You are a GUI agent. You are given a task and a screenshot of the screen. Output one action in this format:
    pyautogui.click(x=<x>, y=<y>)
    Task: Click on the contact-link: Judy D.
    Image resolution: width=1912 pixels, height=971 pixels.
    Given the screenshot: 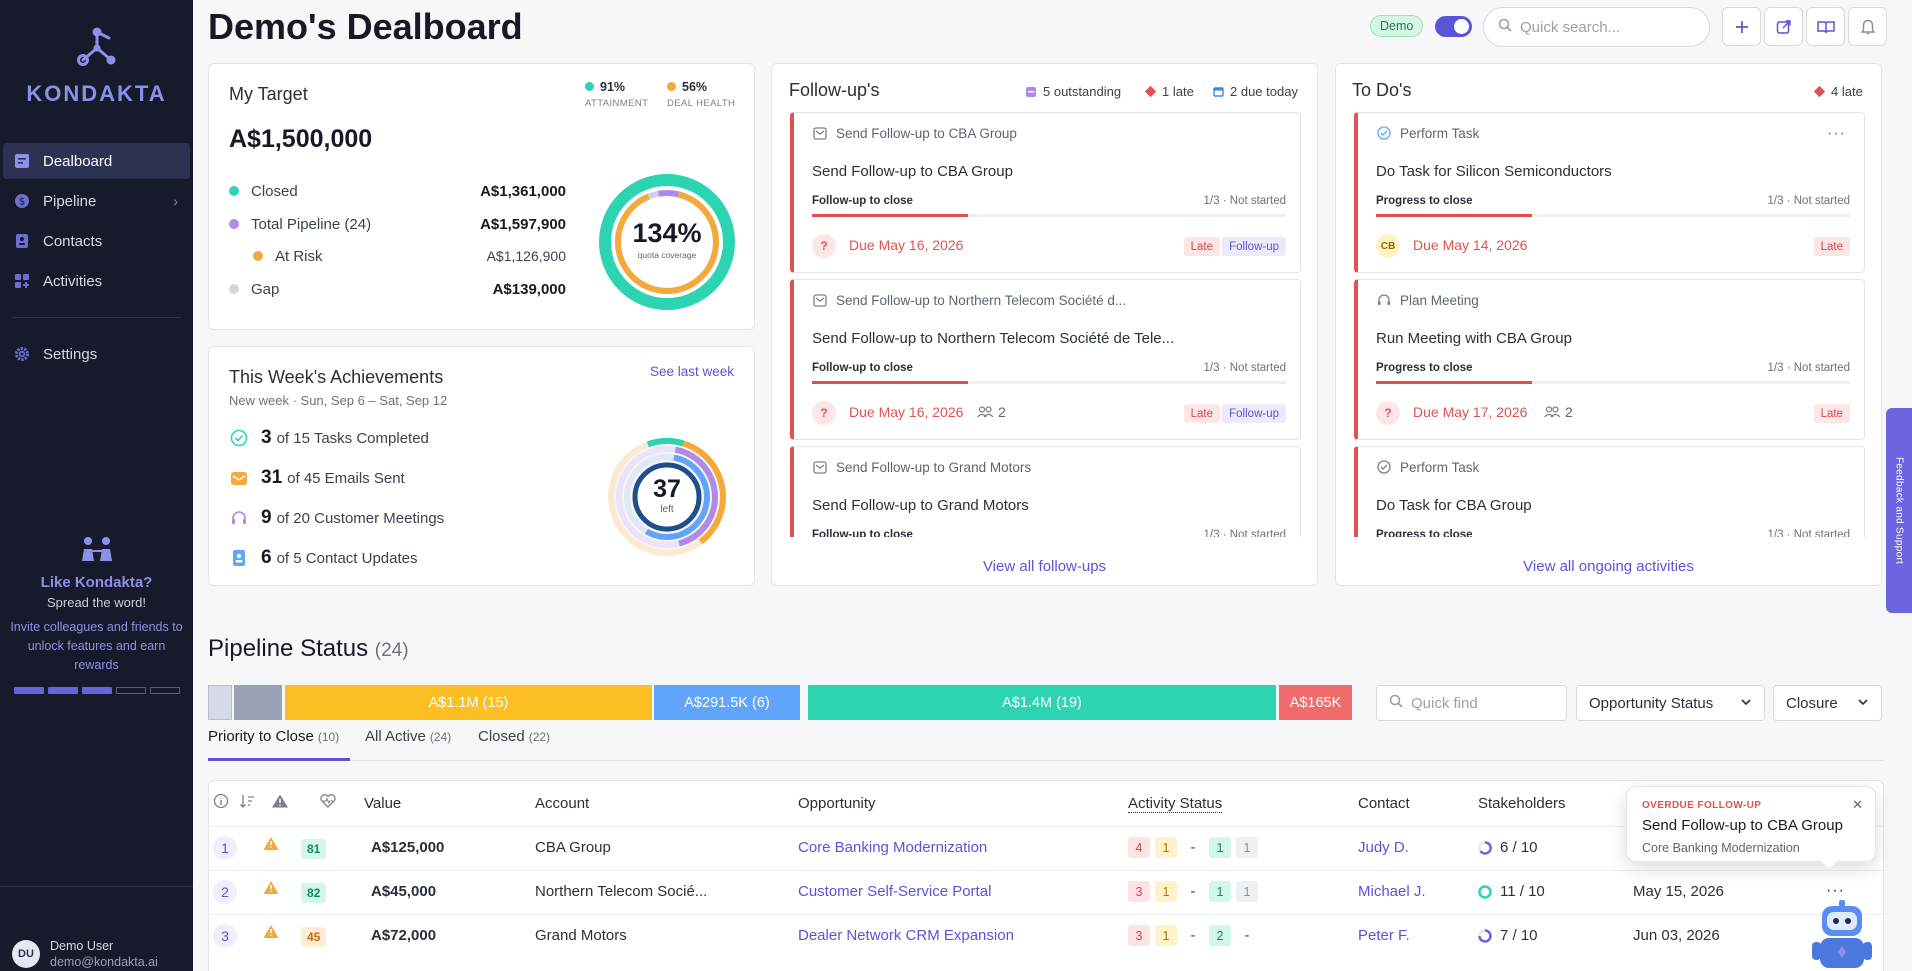 What is the action you would take?
    pyautogui.click(x=1383, y=847)
    